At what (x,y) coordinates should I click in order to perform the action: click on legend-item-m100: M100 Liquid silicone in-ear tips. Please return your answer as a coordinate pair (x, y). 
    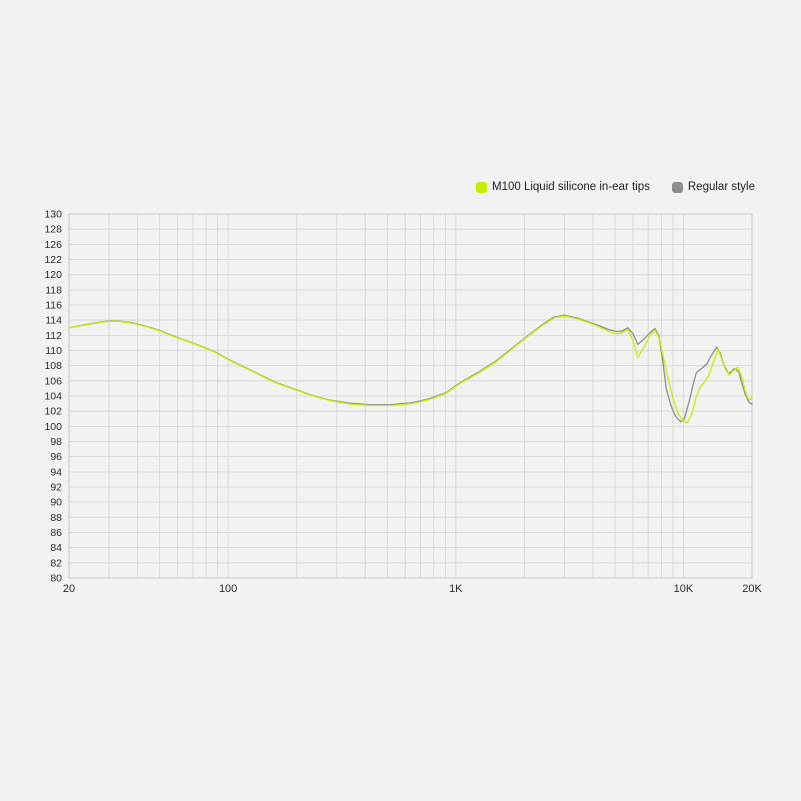
    Looking at the image, I should click on (562, 187).